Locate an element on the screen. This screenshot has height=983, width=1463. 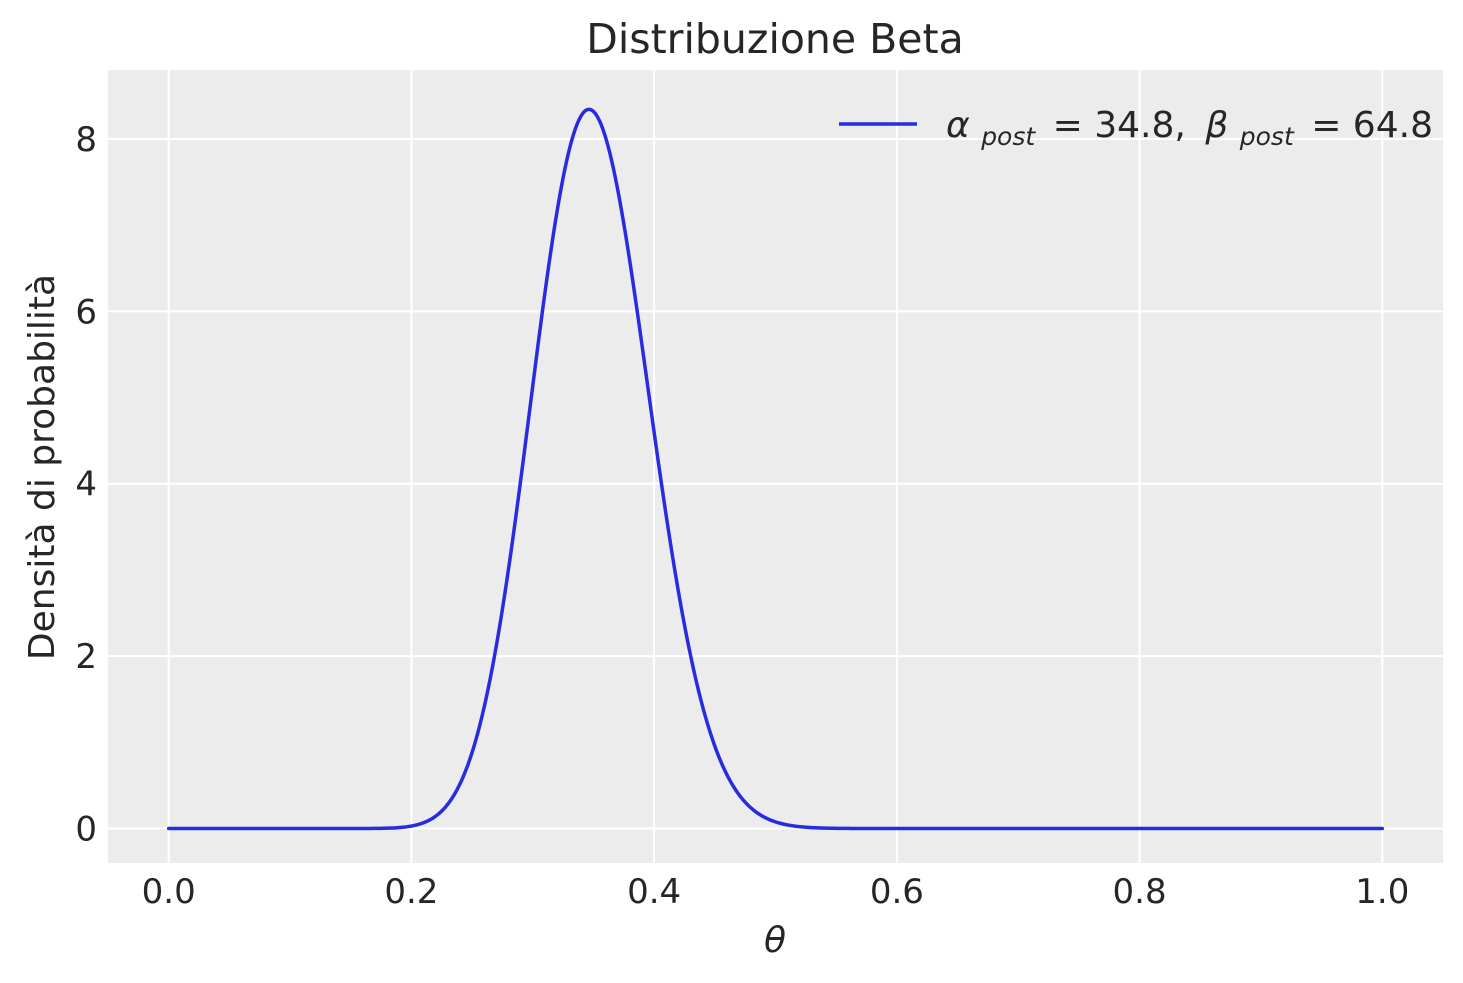
y-tick-labels: 0 2 4 6 8 is located at coordinates (86, 485).